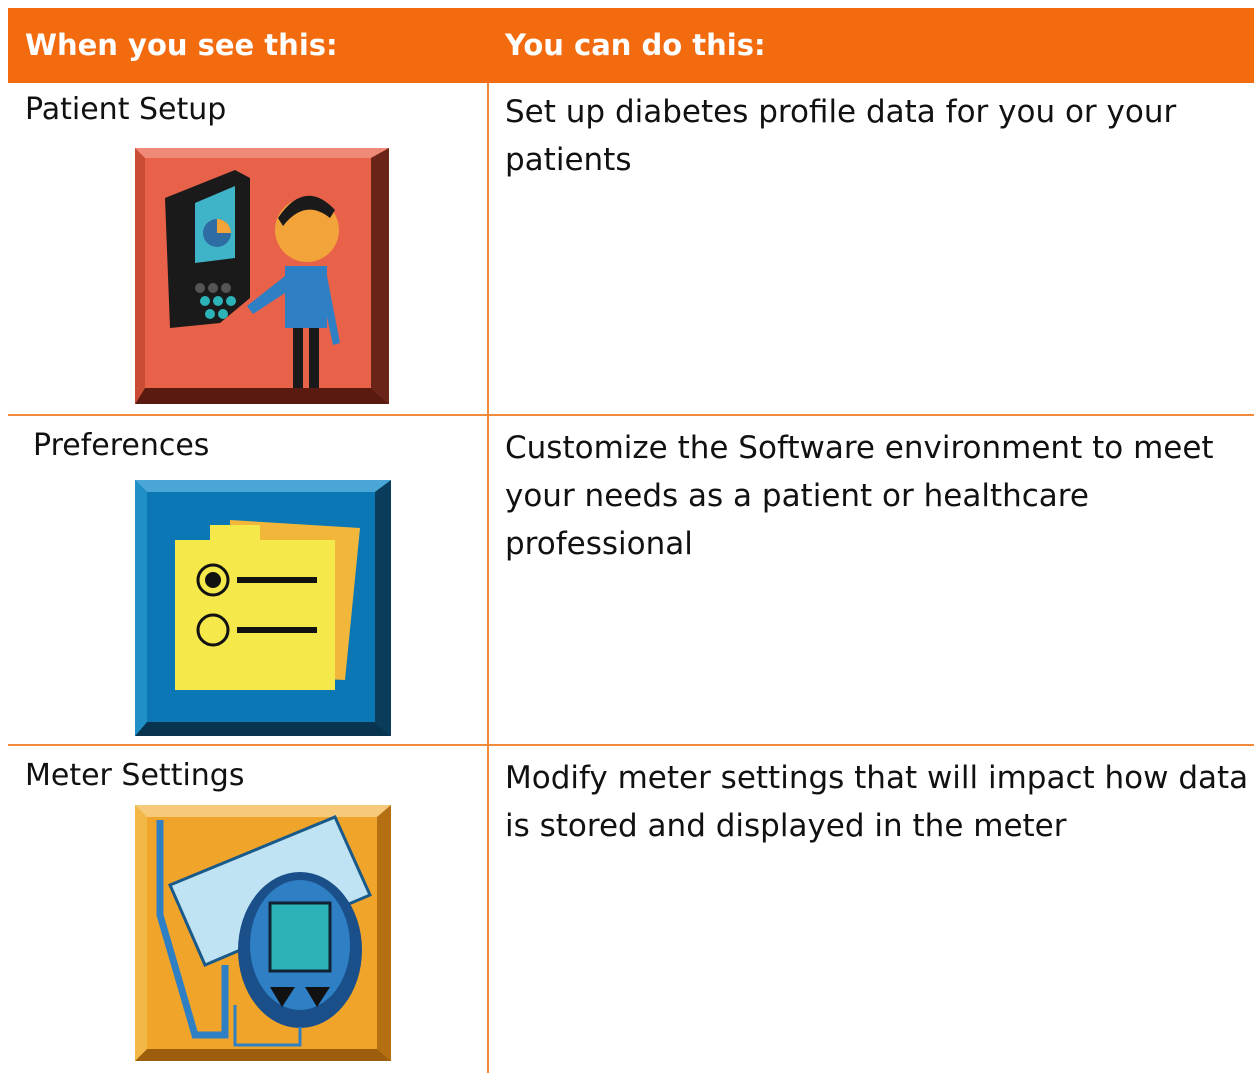 This screenshot has width=1254, height=1073. What do you see at coordinates (635, 45) in the screenshot?
I see `header-cell: You can do this:` at bounding box center [635, 45].